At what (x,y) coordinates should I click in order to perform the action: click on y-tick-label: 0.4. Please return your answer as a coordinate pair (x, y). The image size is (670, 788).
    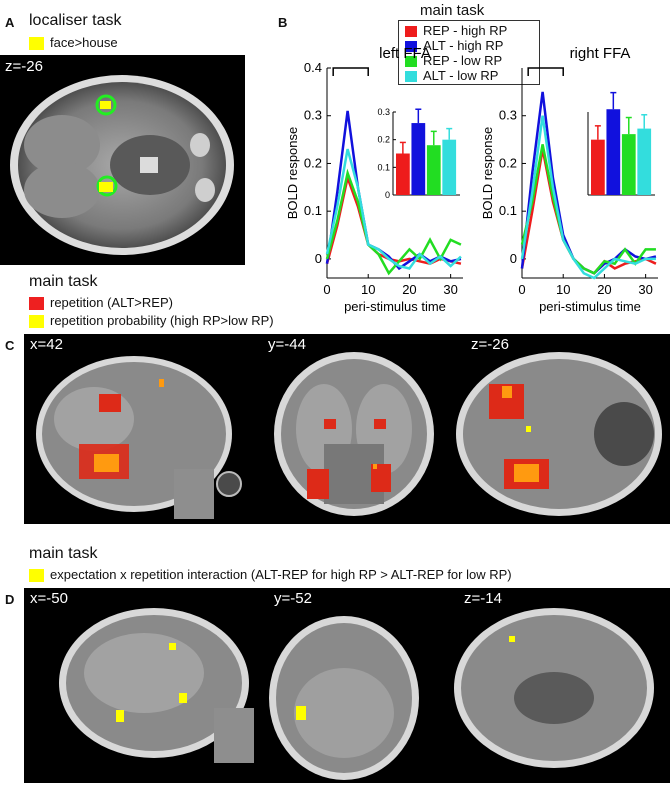
    Looking at the image, I should click on (313, 67).